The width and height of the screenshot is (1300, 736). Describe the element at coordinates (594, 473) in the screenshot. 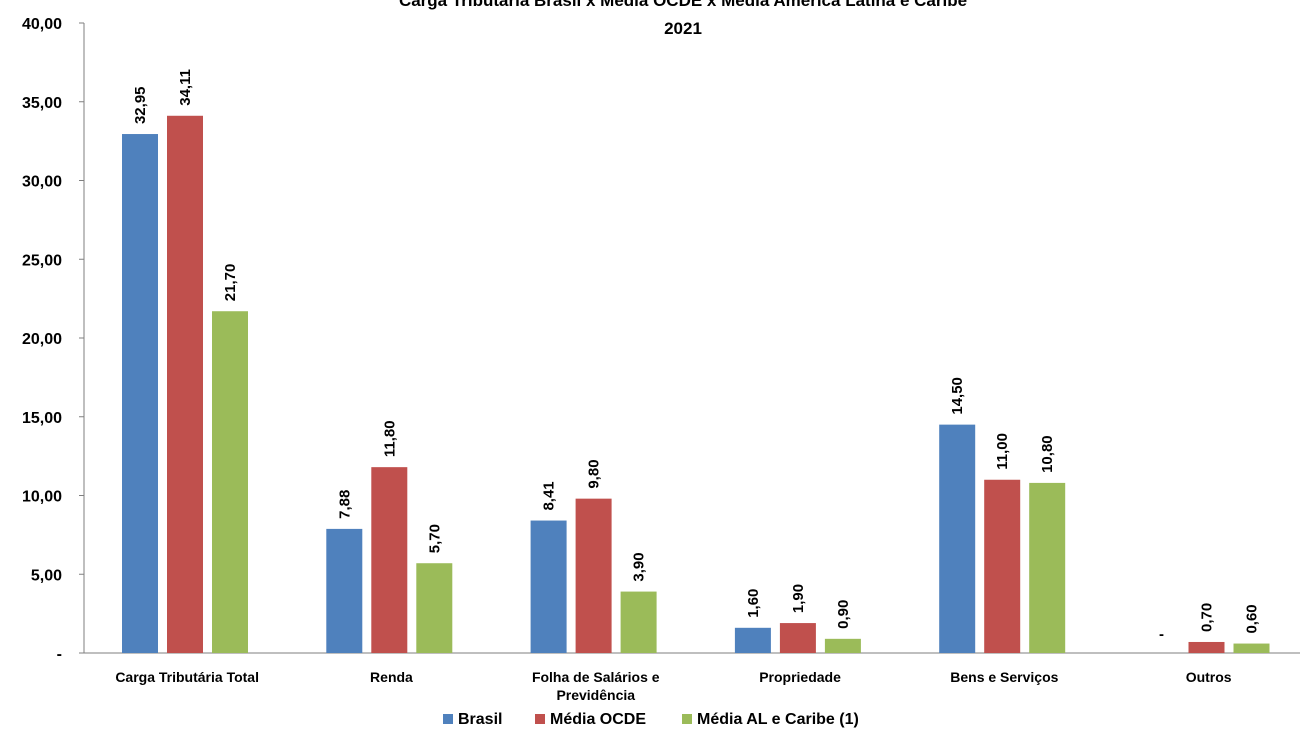

I see `bar-value-label: 9,80` at that location.